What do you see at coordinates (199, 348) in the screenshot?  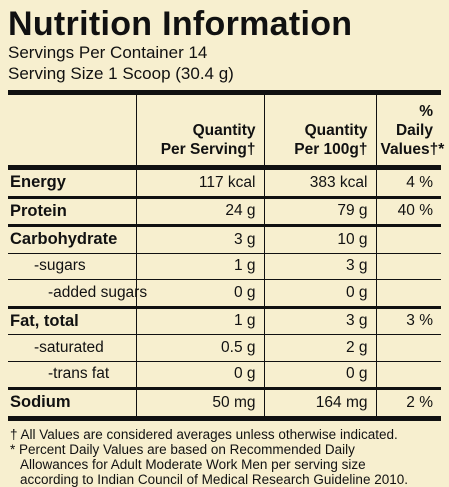 I see `cell-per-serving: 0.5 g` at bounding box center [199, 348].